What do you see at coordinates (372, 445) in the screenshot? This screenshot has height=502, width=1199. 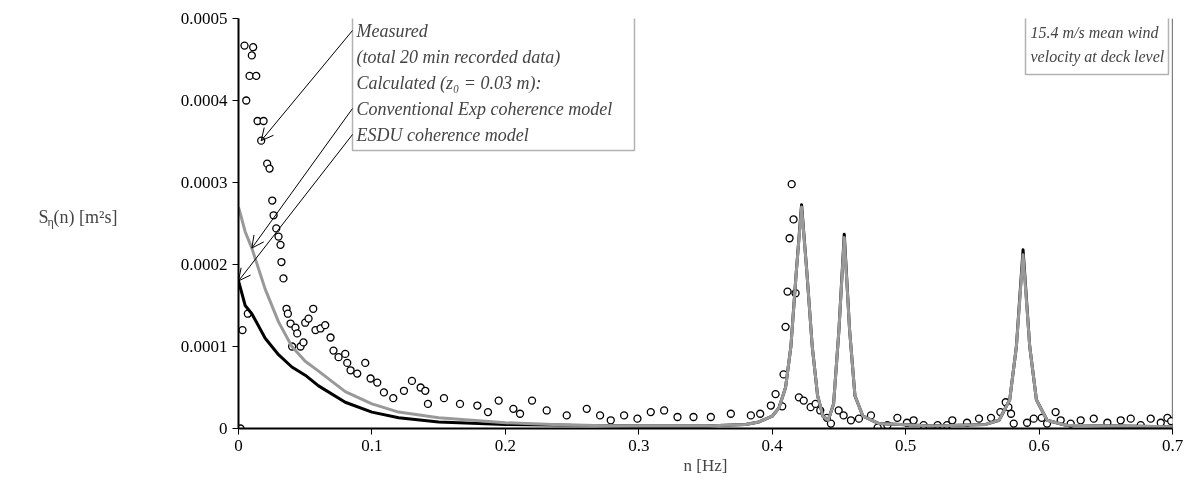 I see `x-tick-label: 0.1` at bounding box center [372, 445].